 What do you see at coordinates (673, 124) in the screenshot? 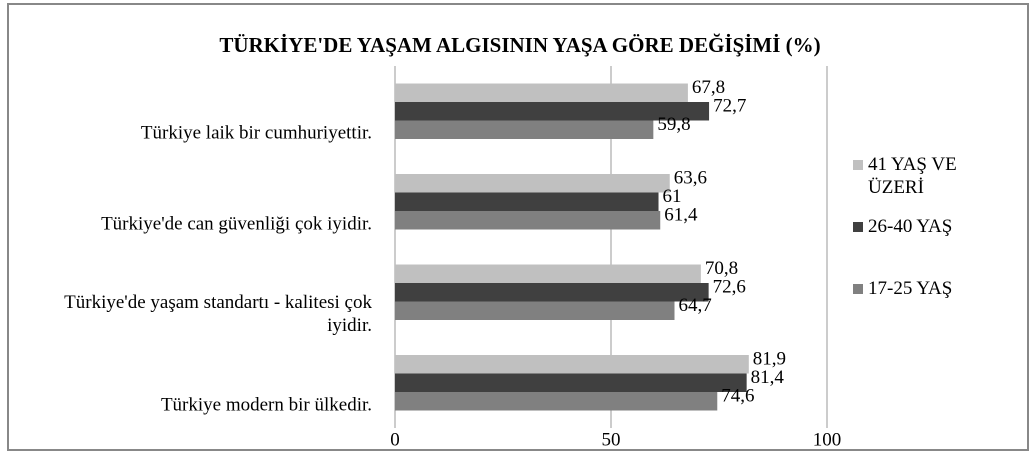
I see `value-label: 59,8` at bounding box center [673, 124].